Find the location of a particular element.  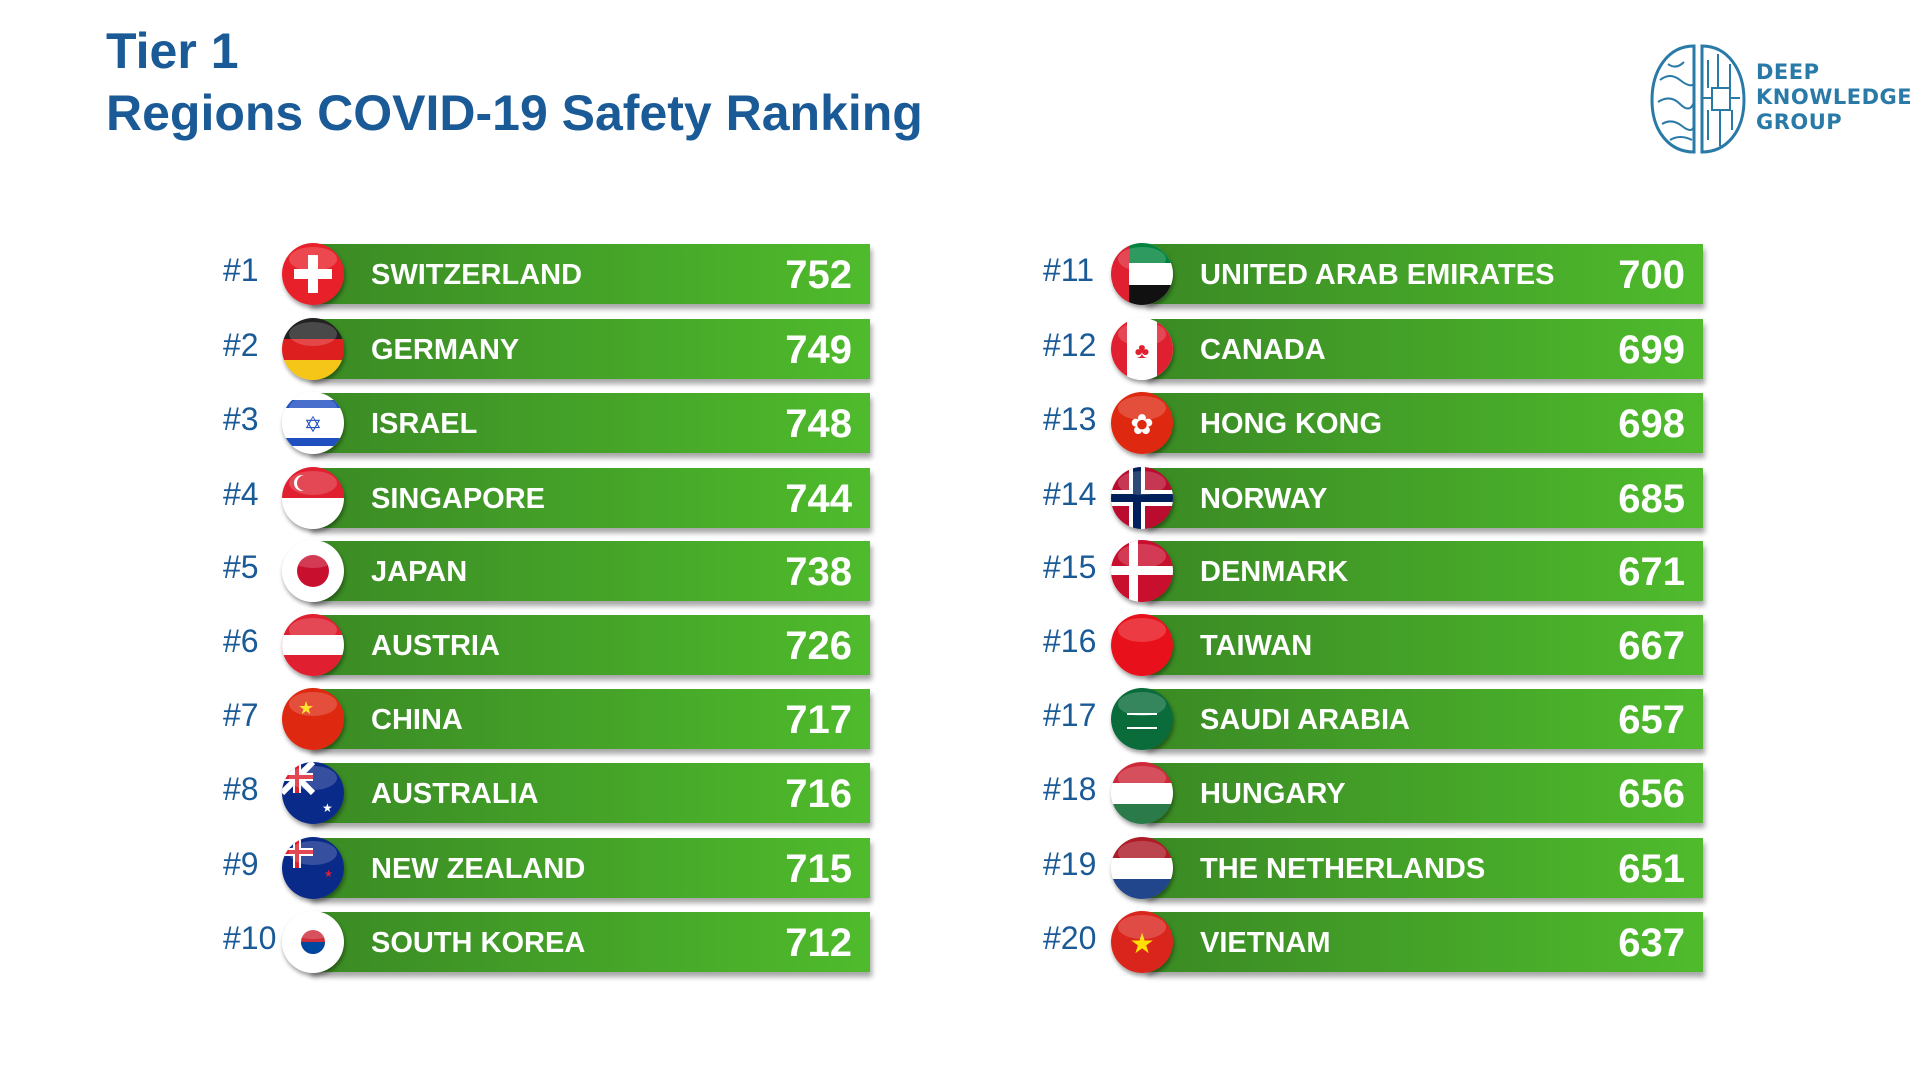

score-bar: 651 is located at coordinates (1424, 868).